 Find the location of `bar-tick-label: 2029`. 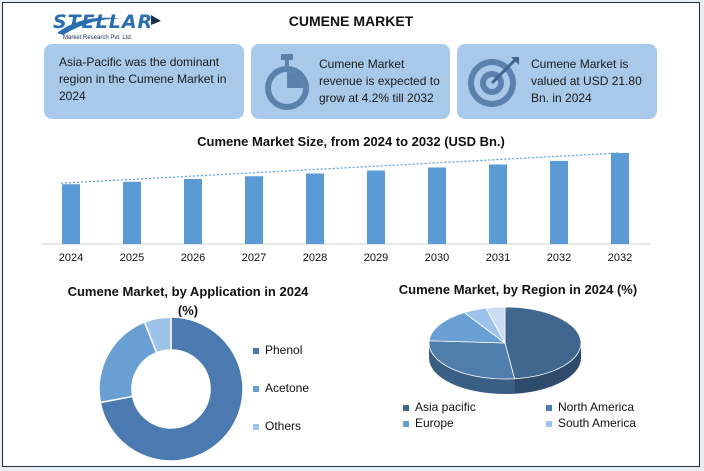

bar-tick-label: 2029 is located at coordinates (376, 258).